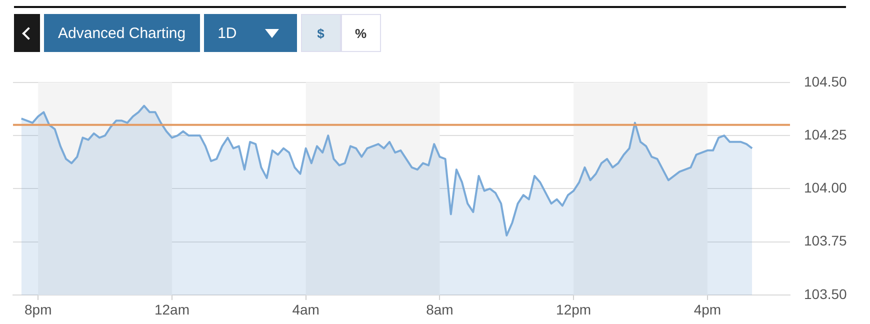  I want to click on x-tick-label: 4pm, so click(708, 309).